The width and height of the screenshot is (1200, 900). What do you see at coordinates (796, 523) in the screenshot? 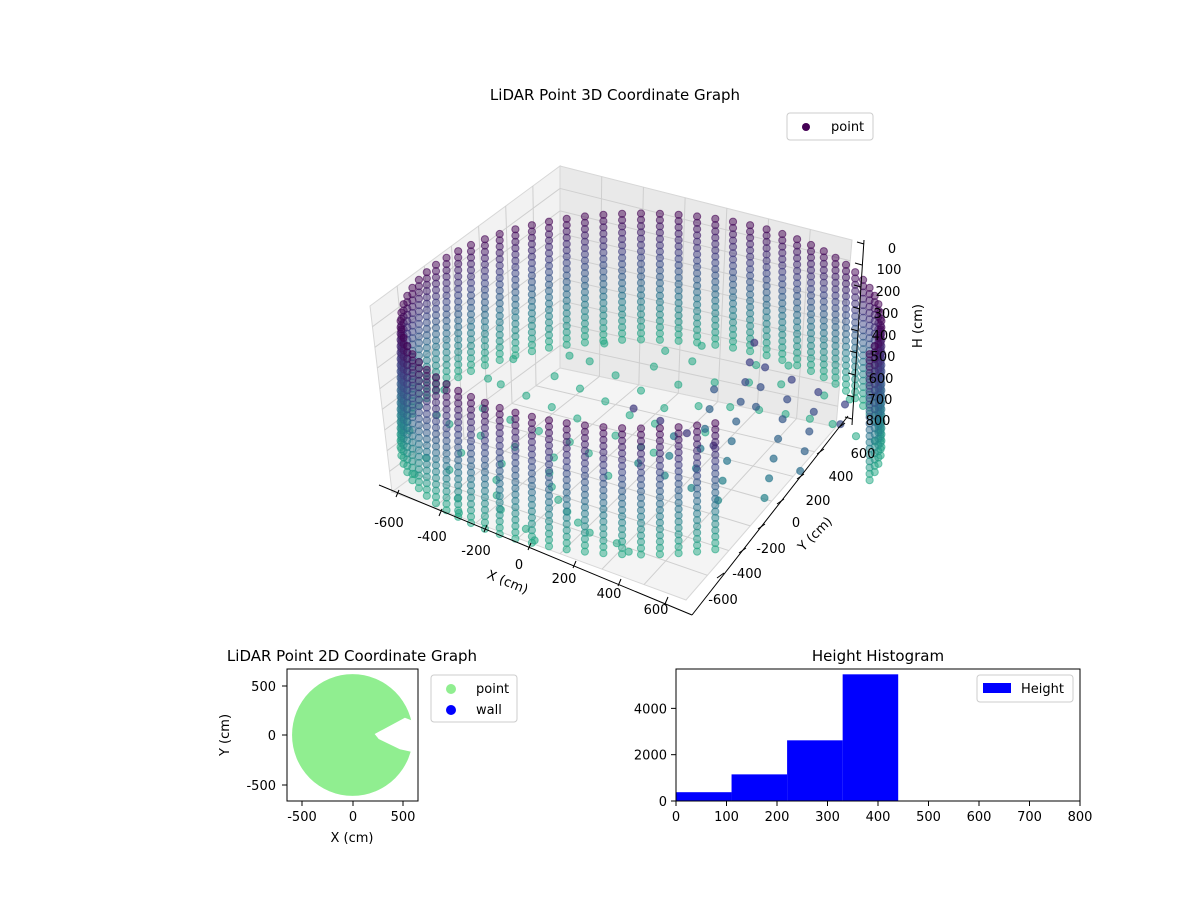
I see `y-tick-label: 0` at bounding box center [796, 523].